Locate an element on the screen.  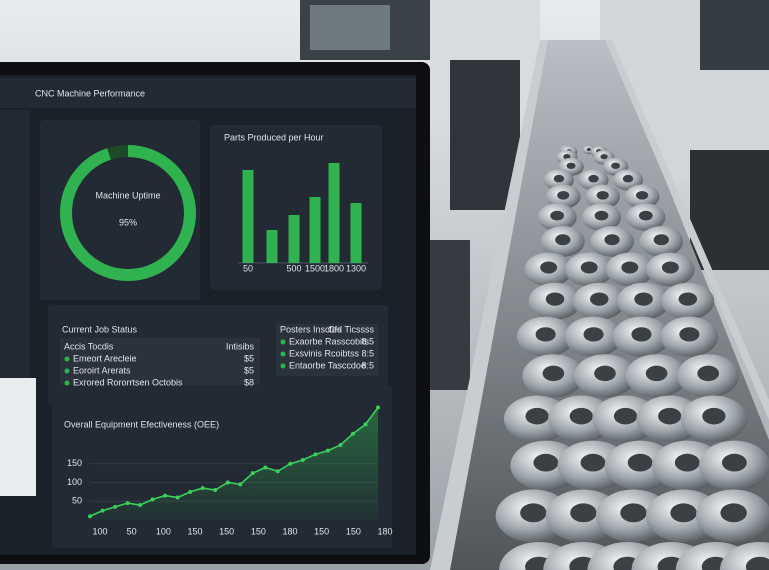
chart-title: Overall Equipment Efectiveness (OEE) is located at coordinates (141, 424).